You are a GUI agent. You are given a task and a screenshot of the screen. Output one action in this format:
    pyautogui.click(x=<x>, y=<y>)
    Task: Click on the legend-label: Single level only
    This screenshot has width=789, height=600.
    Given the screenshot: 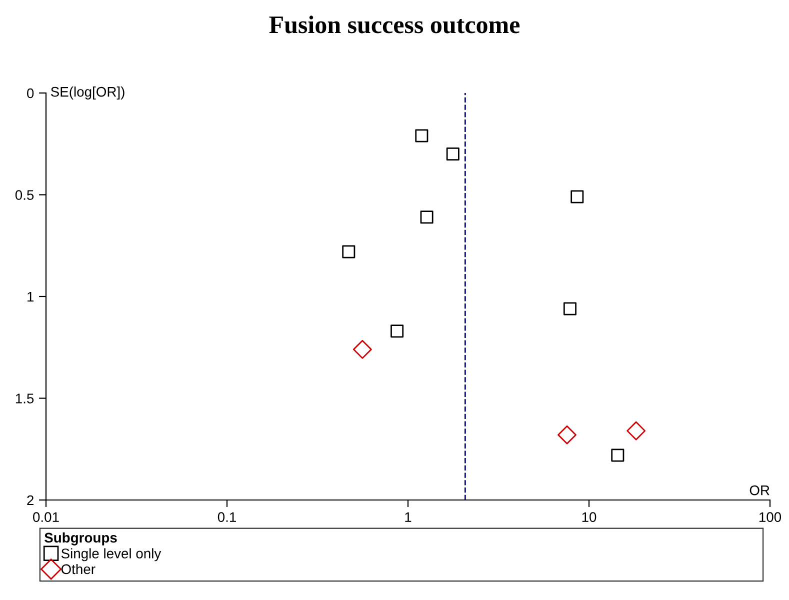 What is the action you would take?
    pyautogui.click(x=111, y=555)
    